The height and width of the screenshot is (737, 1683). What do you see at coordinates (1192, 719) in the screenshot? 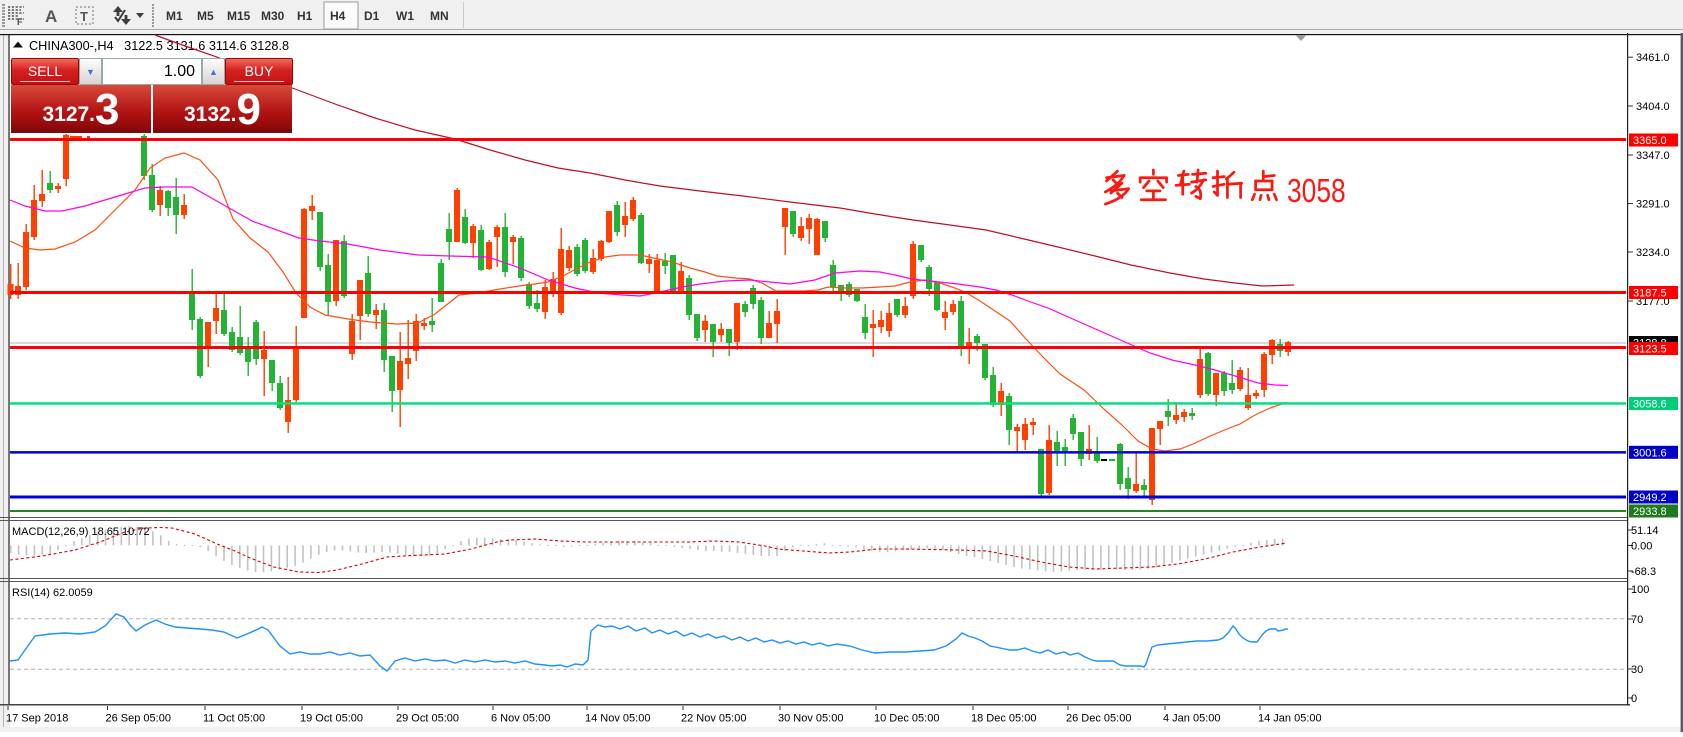
I see `svg-text: 4 Jan 05:00` at bounding box center [1192, 719].